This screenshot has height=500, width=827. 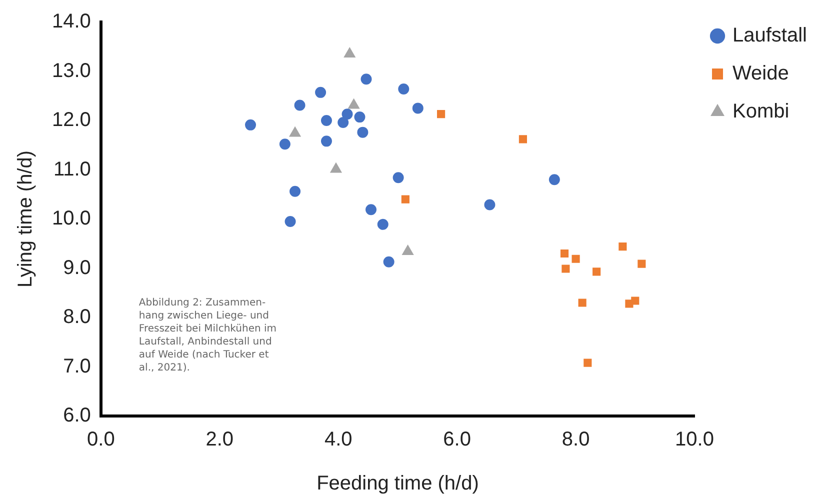 What do you see at coordinates (71, 120) in the screenshot?
I see `y-tick-label: 12.0` at bounding box center [71, 120].